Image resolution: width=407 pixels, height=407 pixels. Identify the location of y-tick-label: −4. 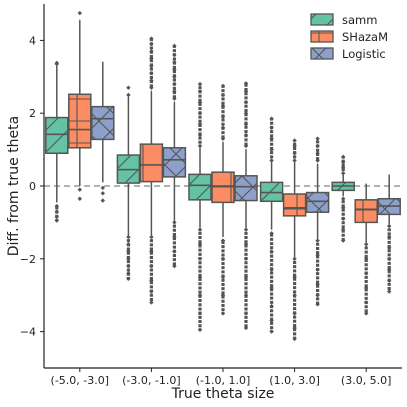
(28, 332).